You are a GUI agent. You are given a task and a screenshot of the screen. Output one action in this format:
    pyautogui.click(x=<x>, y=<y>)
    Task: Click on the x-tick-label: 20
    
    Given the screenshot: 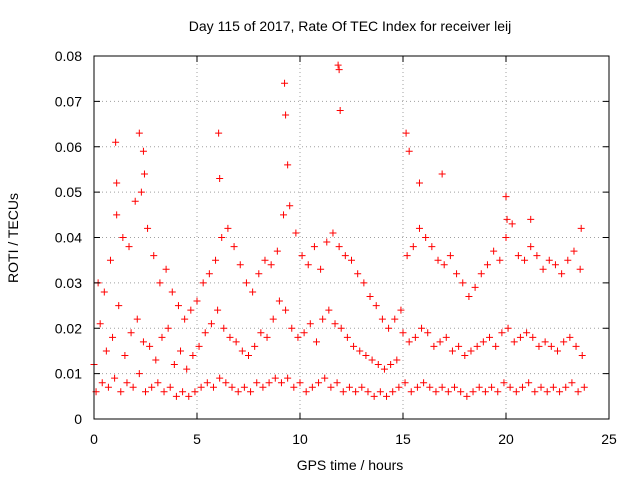 What is the action you would take?
    pyautogui.click(x=506, y=439)
    